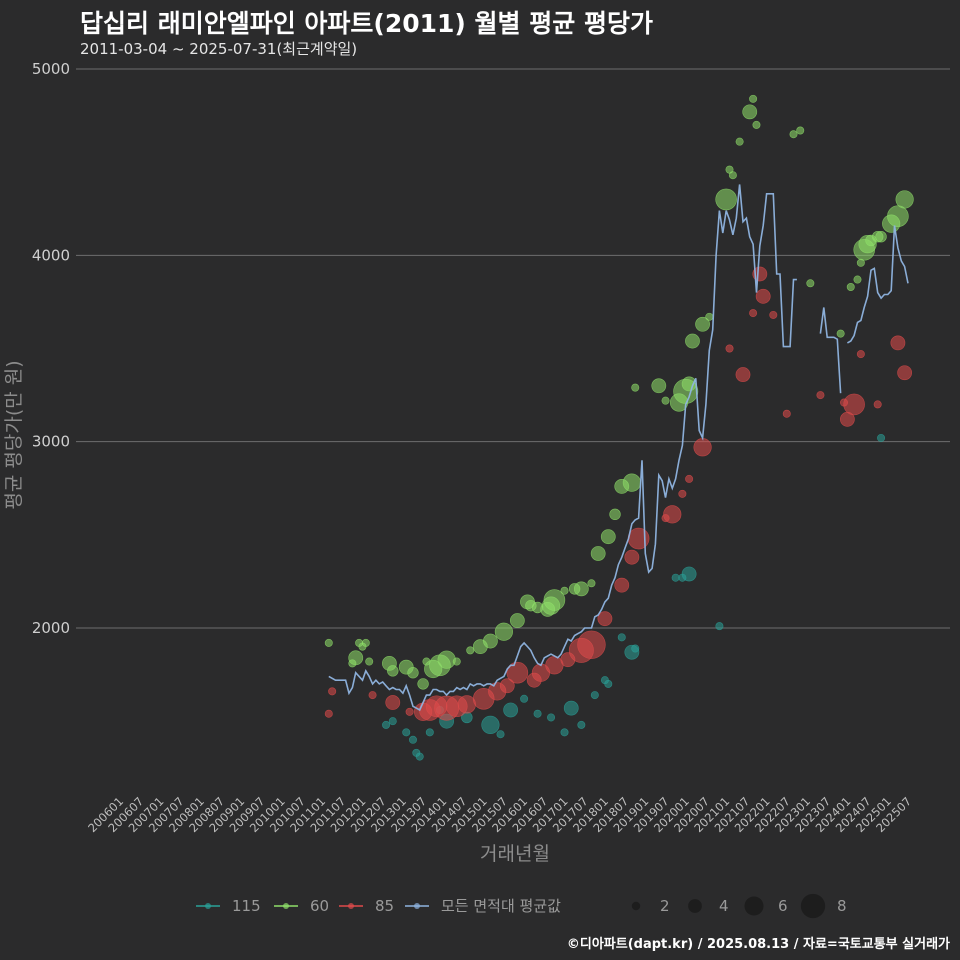 This screenshot has width=960, height=960. What do you see at coordinates (219, 49) in the screenshot?
I see `chart-subtitle: 2011-03-04 ~ 2025-07-31(최근계약일)` at bounding box center [219, 49].